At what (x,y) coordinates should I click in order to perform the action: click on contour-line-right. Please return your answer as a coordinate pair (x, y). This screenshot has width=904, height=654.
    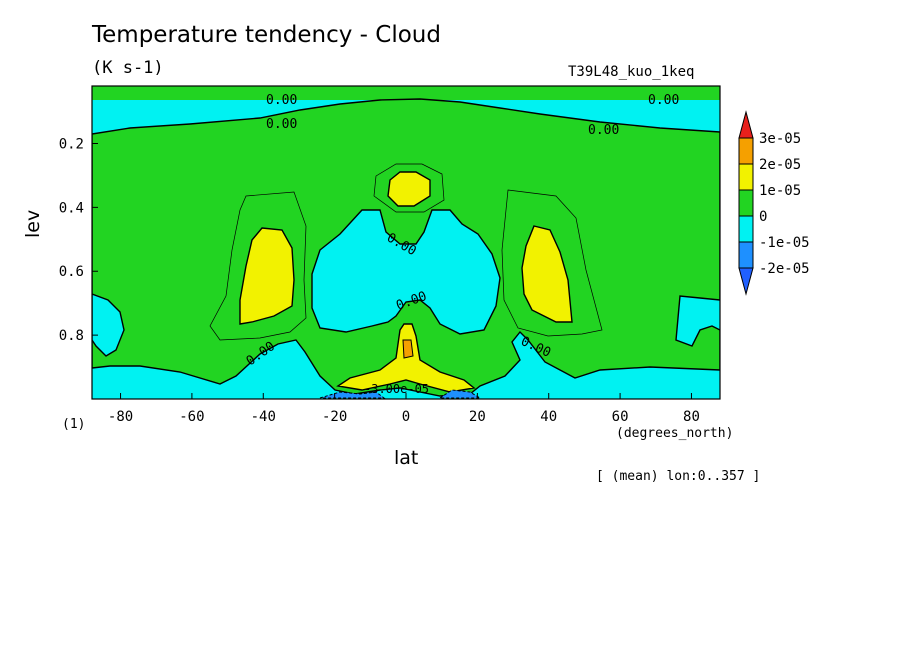
    Looking at the image, I should click on (552, 263).